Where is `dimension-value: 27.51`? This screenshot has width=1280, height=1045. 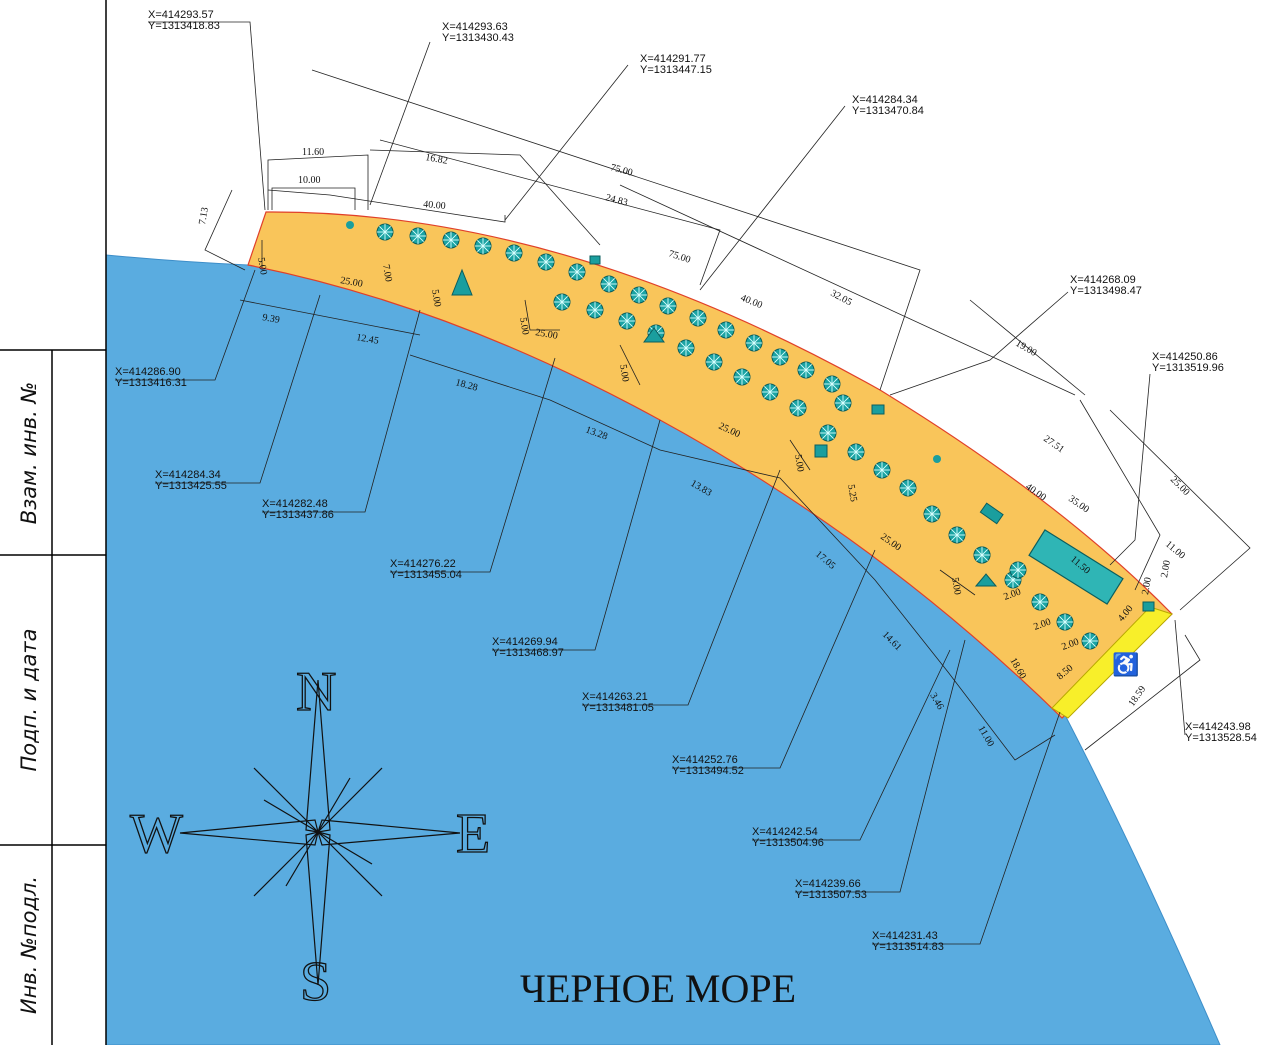 dimension-value: 27.51 is located at coordinates (1053, 444).